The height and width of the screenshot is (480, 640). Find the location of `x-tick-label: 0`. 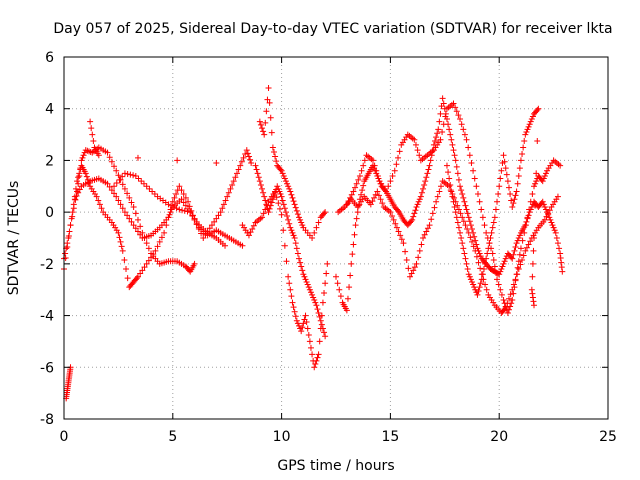

x-tick-label: 0 is located at coordinates (64, 437).